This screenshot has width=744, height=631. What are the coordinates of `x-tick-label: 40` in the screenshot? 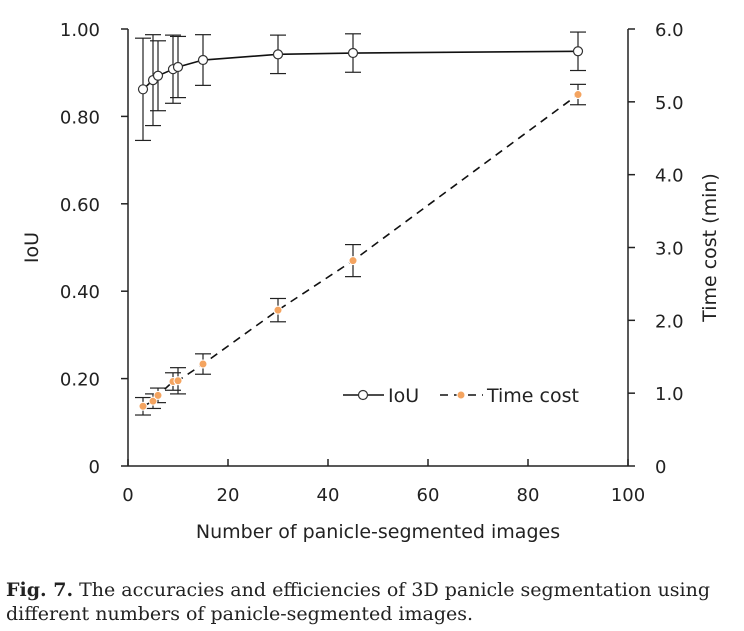 It's located at (328, 495).